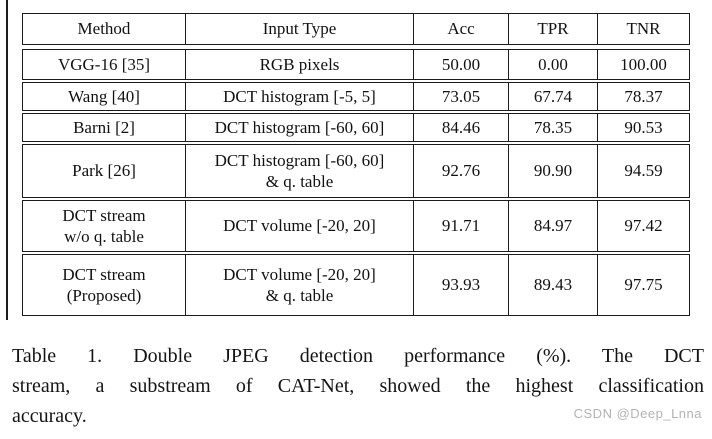 Image resolution: width=712 pixels, height=439 pixels. Describe the element at coordinates (104, 171) in the screenshot. I see `table-cell: Park [26]` at that location.